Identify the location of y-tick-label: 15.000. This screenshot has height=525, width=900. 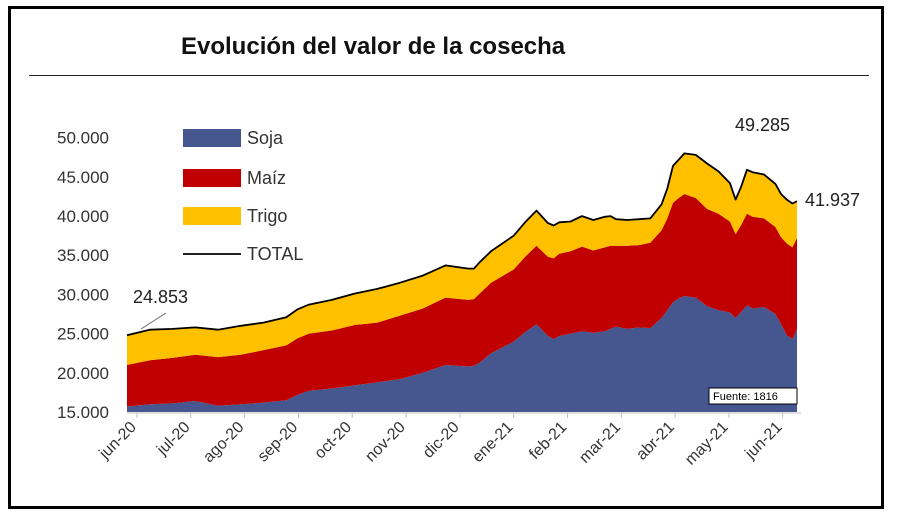
(83, 412).